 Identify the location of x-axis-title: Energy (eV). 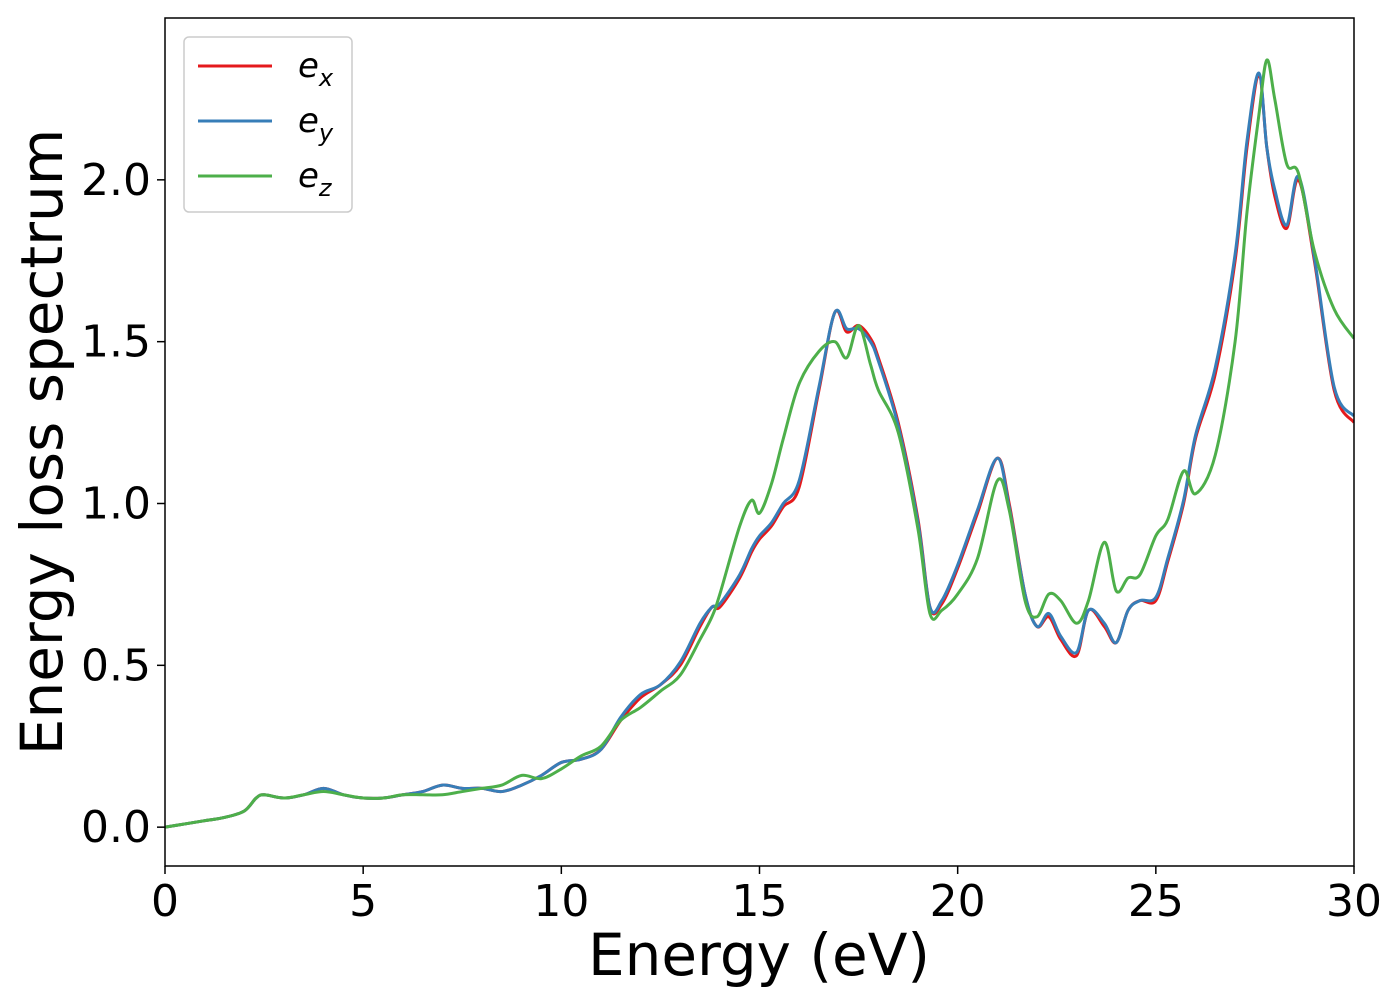
(759, 955).